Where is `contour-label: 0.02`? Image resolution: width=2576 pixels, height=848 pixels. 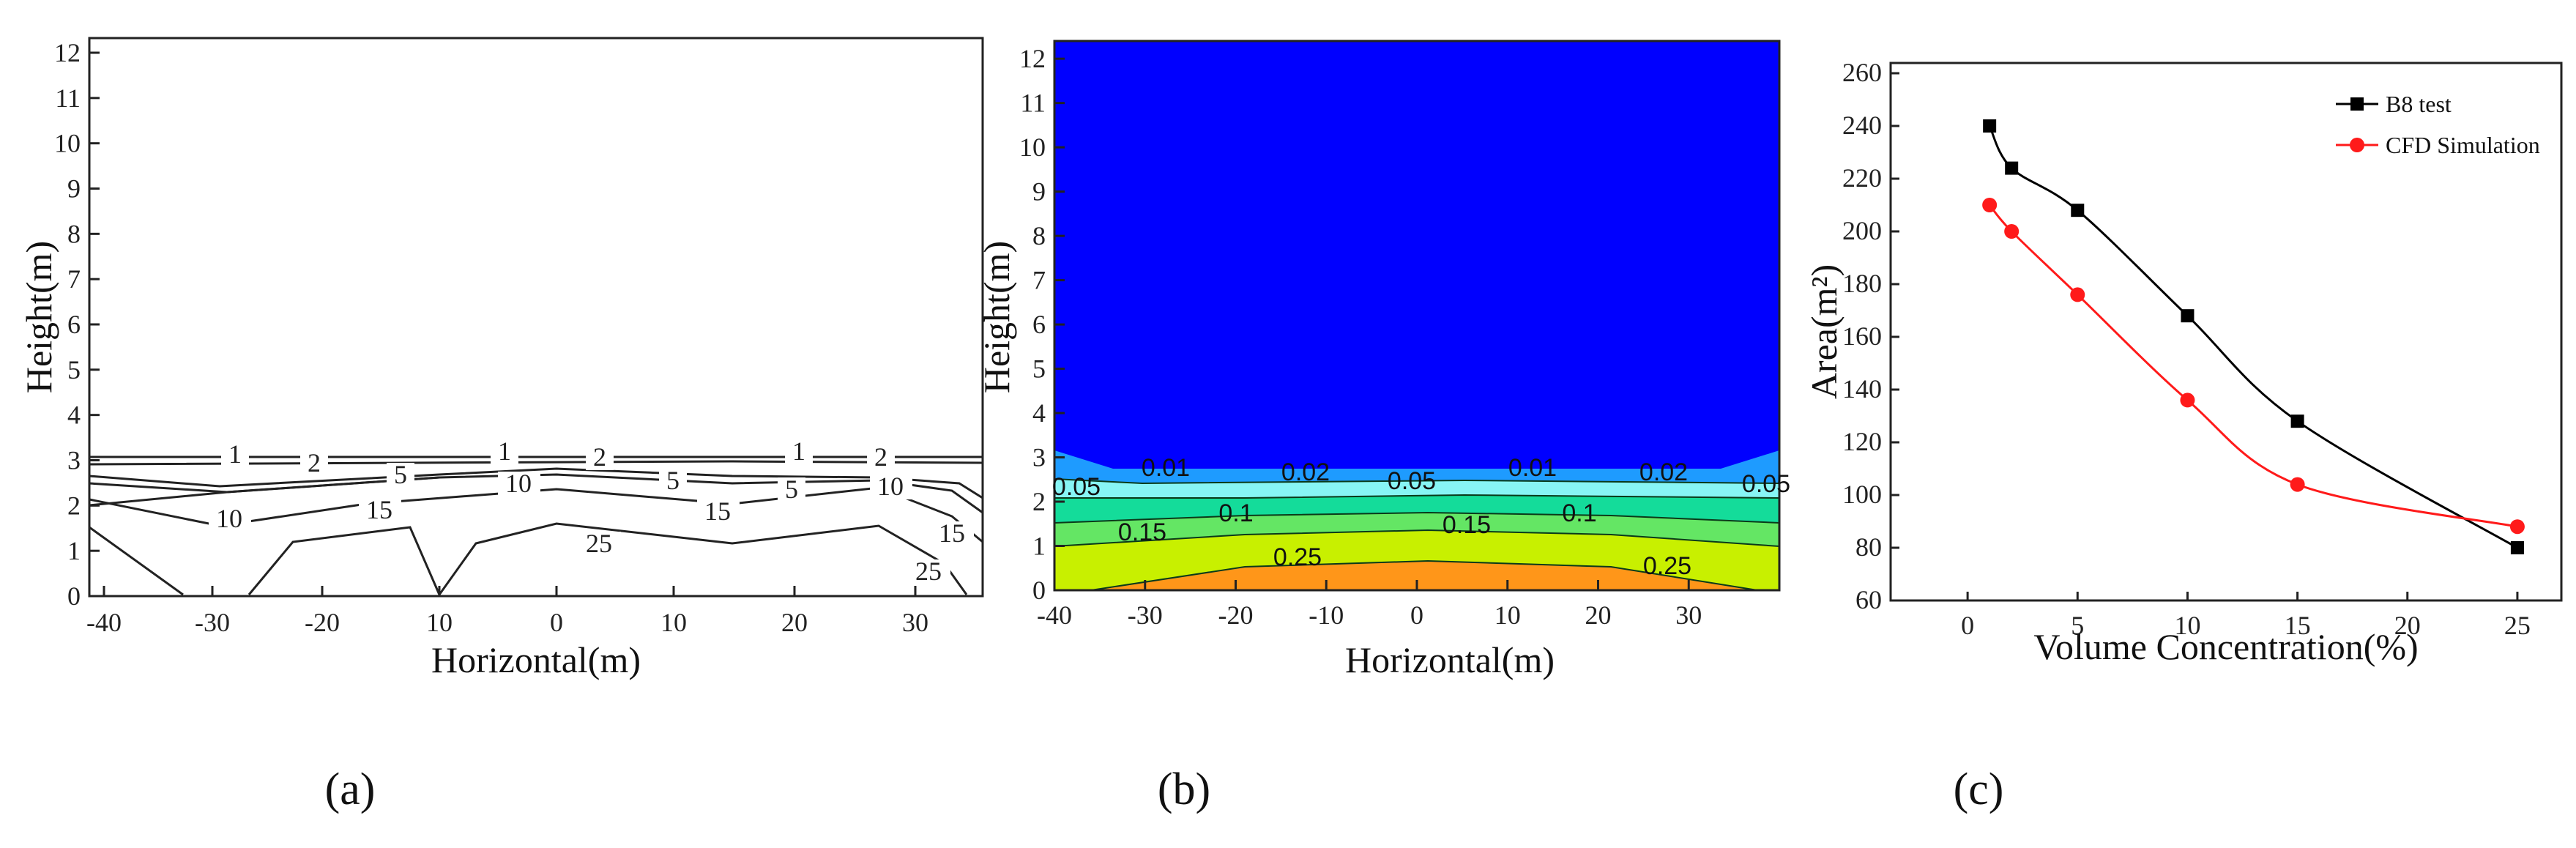 contour-label: 0.02 is located at coordinates (1663, 472).